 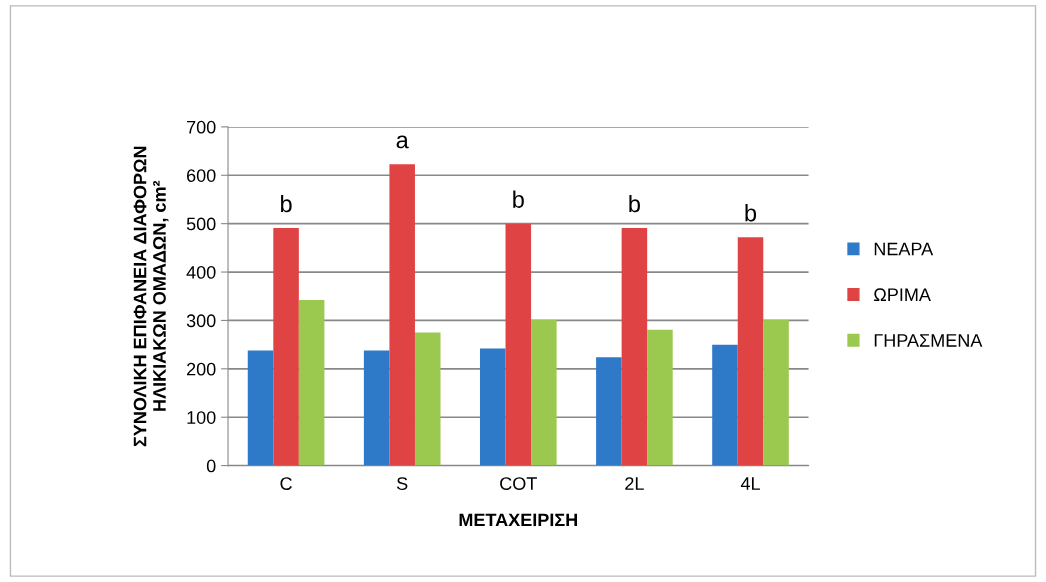 What do you see at coordinates (201, 175) in the screenshot?
I see `y-tick-label: 600` at bounding box center [201, 175].